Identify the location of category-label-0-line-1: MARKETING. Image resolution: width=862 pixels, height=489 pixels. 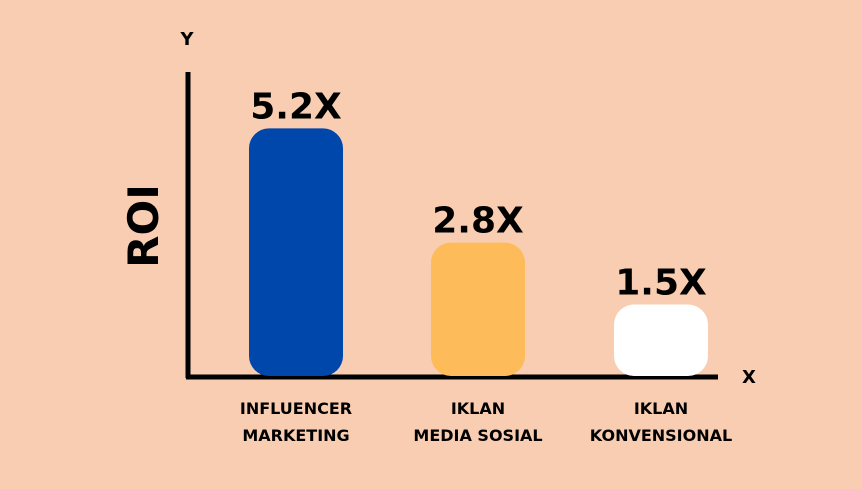
(295, 435).